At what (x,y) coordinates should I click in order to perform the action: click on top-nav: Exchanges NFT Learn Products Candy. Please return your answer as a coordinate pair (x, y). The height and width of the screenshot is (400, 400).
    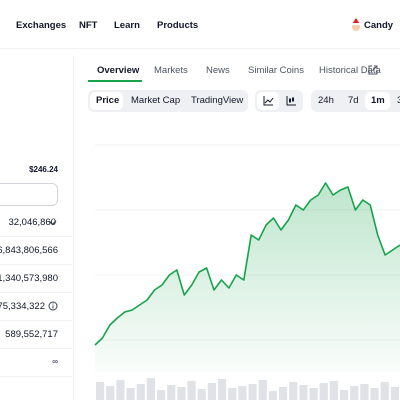
    Looking at the image, I should click on (200, 24).